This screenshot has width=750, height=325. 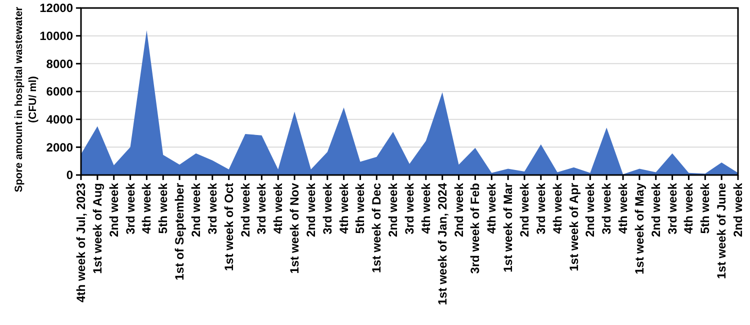 What do you see at coordinates (229, 227) in the screenshot?
I see `x-tick-label: 1st week of Oct` at bounding box center [229, 227].